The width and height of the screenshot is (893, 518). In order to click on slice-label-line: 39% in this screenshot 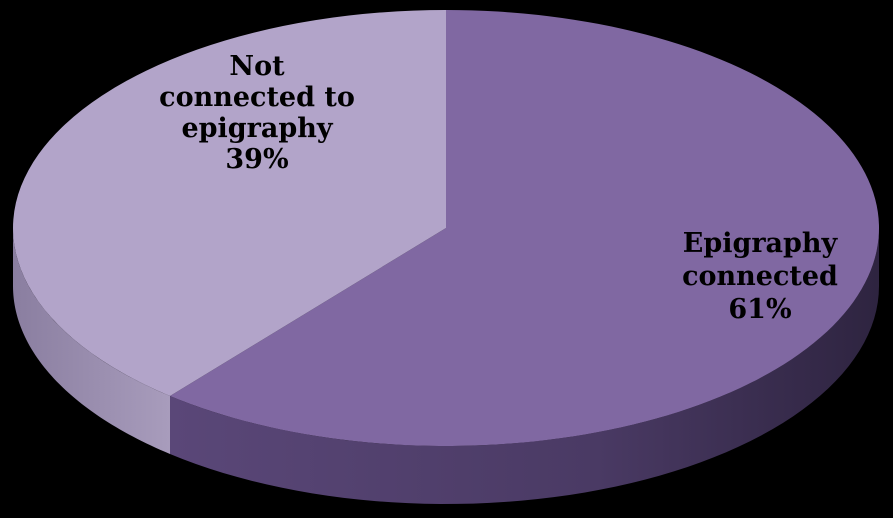, I will do `click(256, 159)`.